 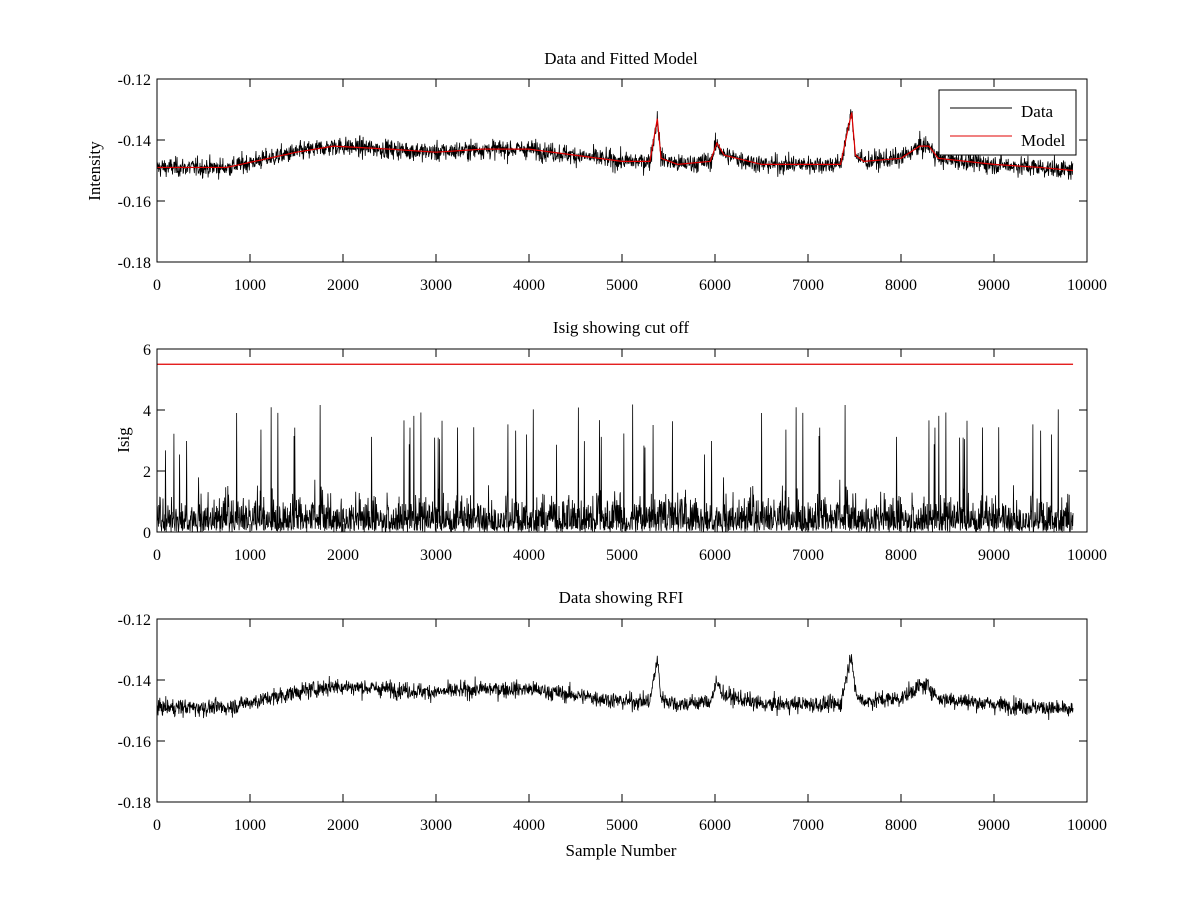 What do you see at coordinates (123, 440) in the screenshot?
I see `y-axis-label: Isig` at bounding box center [123, 440].